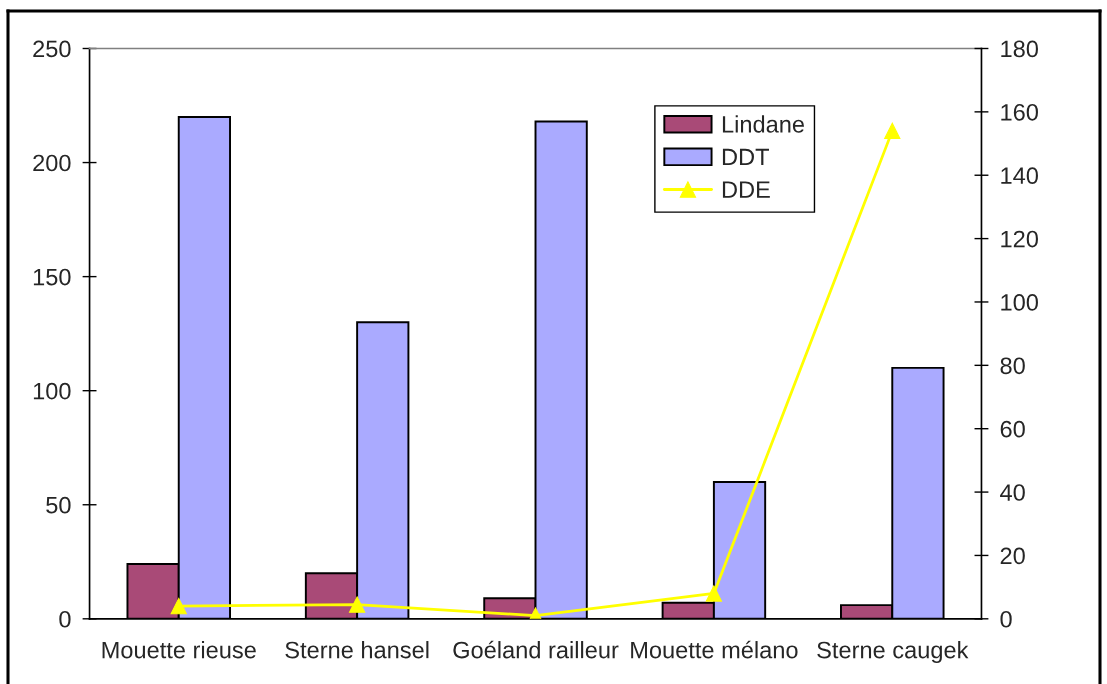 This screenshot has height=684, width=1107. What do you see at coordinates (52, 163) in the screenshot?
I see `y-tick-label: 200` at bounding box center [52, 163].